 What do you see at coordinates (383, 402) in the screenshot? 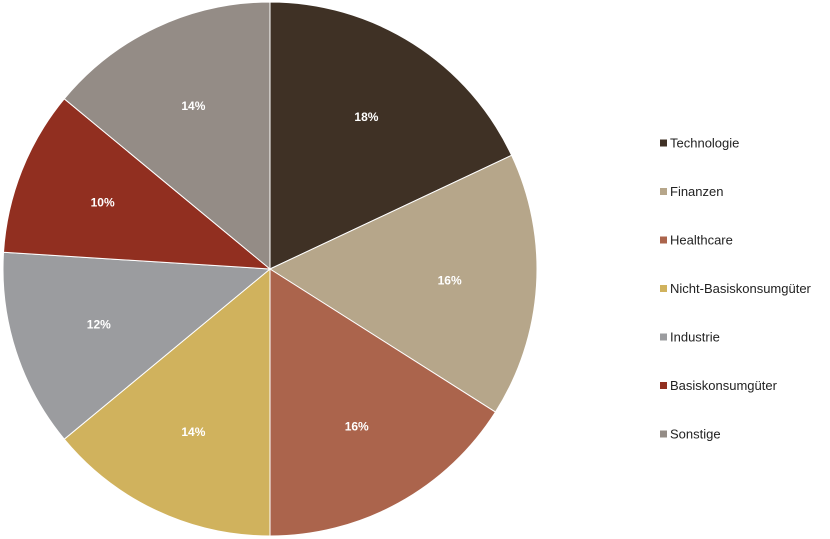
I see `pie-slice-healthcare` at bounding box center [383, 402].